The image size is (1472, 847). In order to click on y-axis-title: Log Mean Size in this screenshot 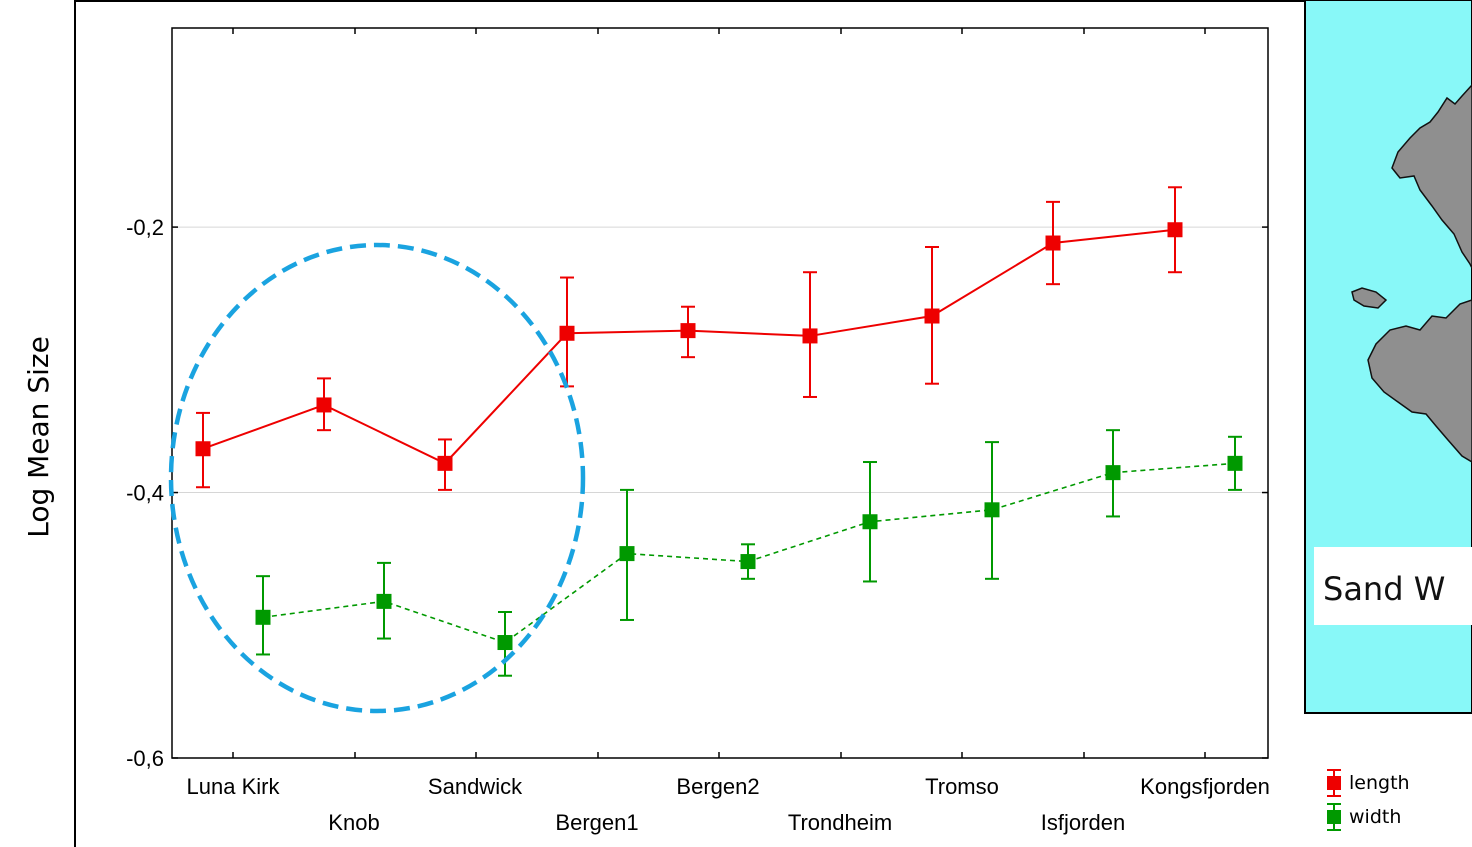, I will do `click(38, 437)`.